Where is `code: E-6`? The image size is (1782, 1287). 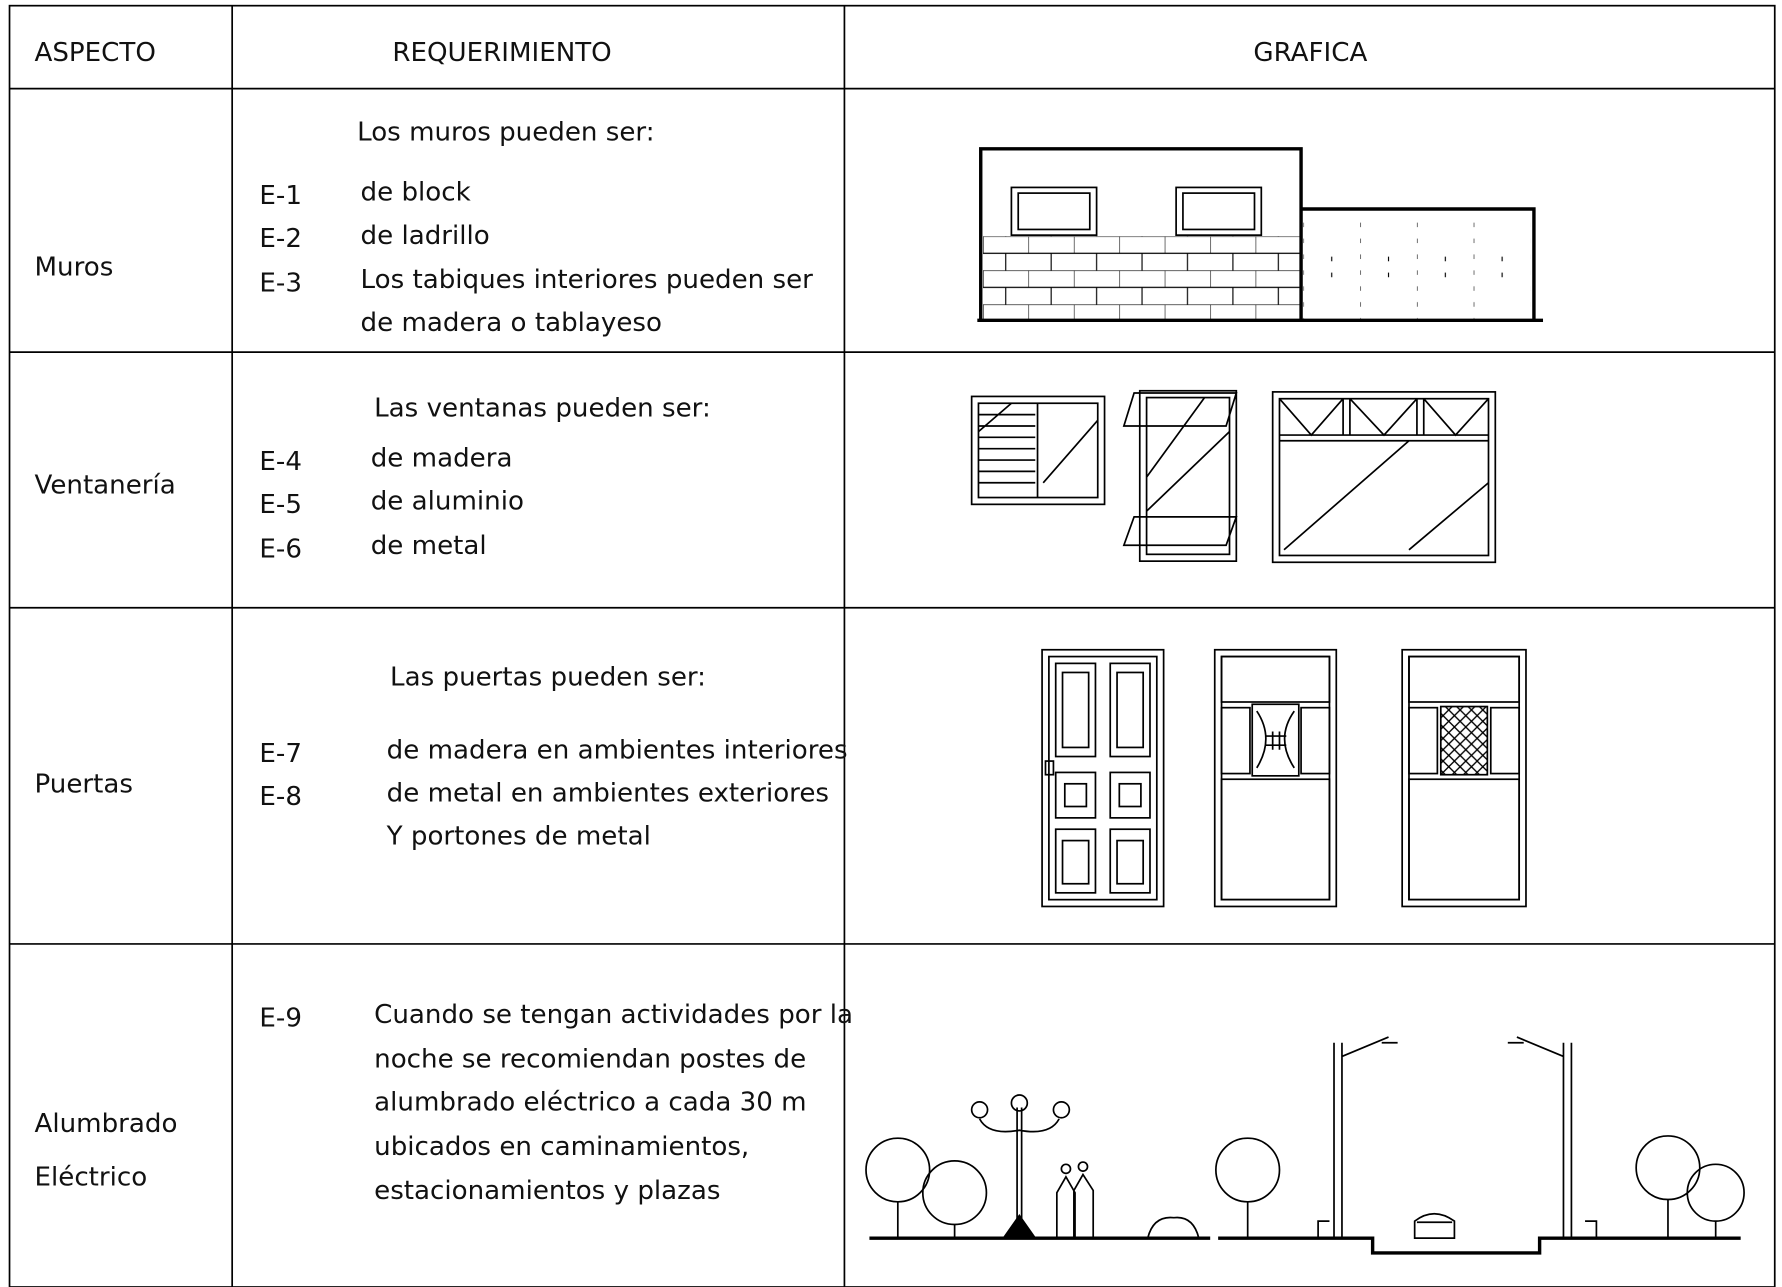
code: E-6 is located at coordinates (280, 549).